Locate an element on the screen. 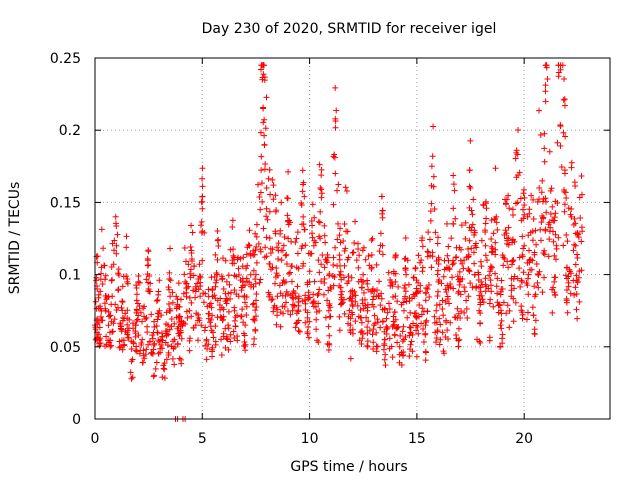 The image size is (640, 480). x-axis-label: GPS time / hours is located at coordinates (348, 467).